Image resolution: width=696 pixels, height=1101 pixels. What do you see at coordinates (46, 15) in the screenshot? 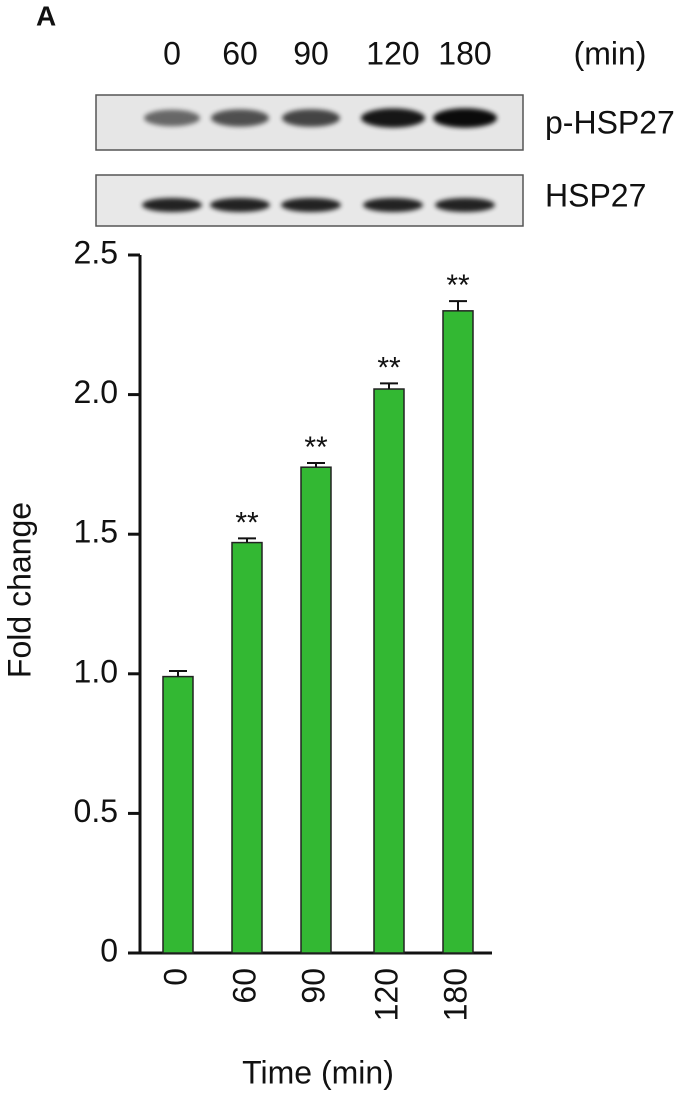
I see `panel-label: A` at bounding box center [46, 15].